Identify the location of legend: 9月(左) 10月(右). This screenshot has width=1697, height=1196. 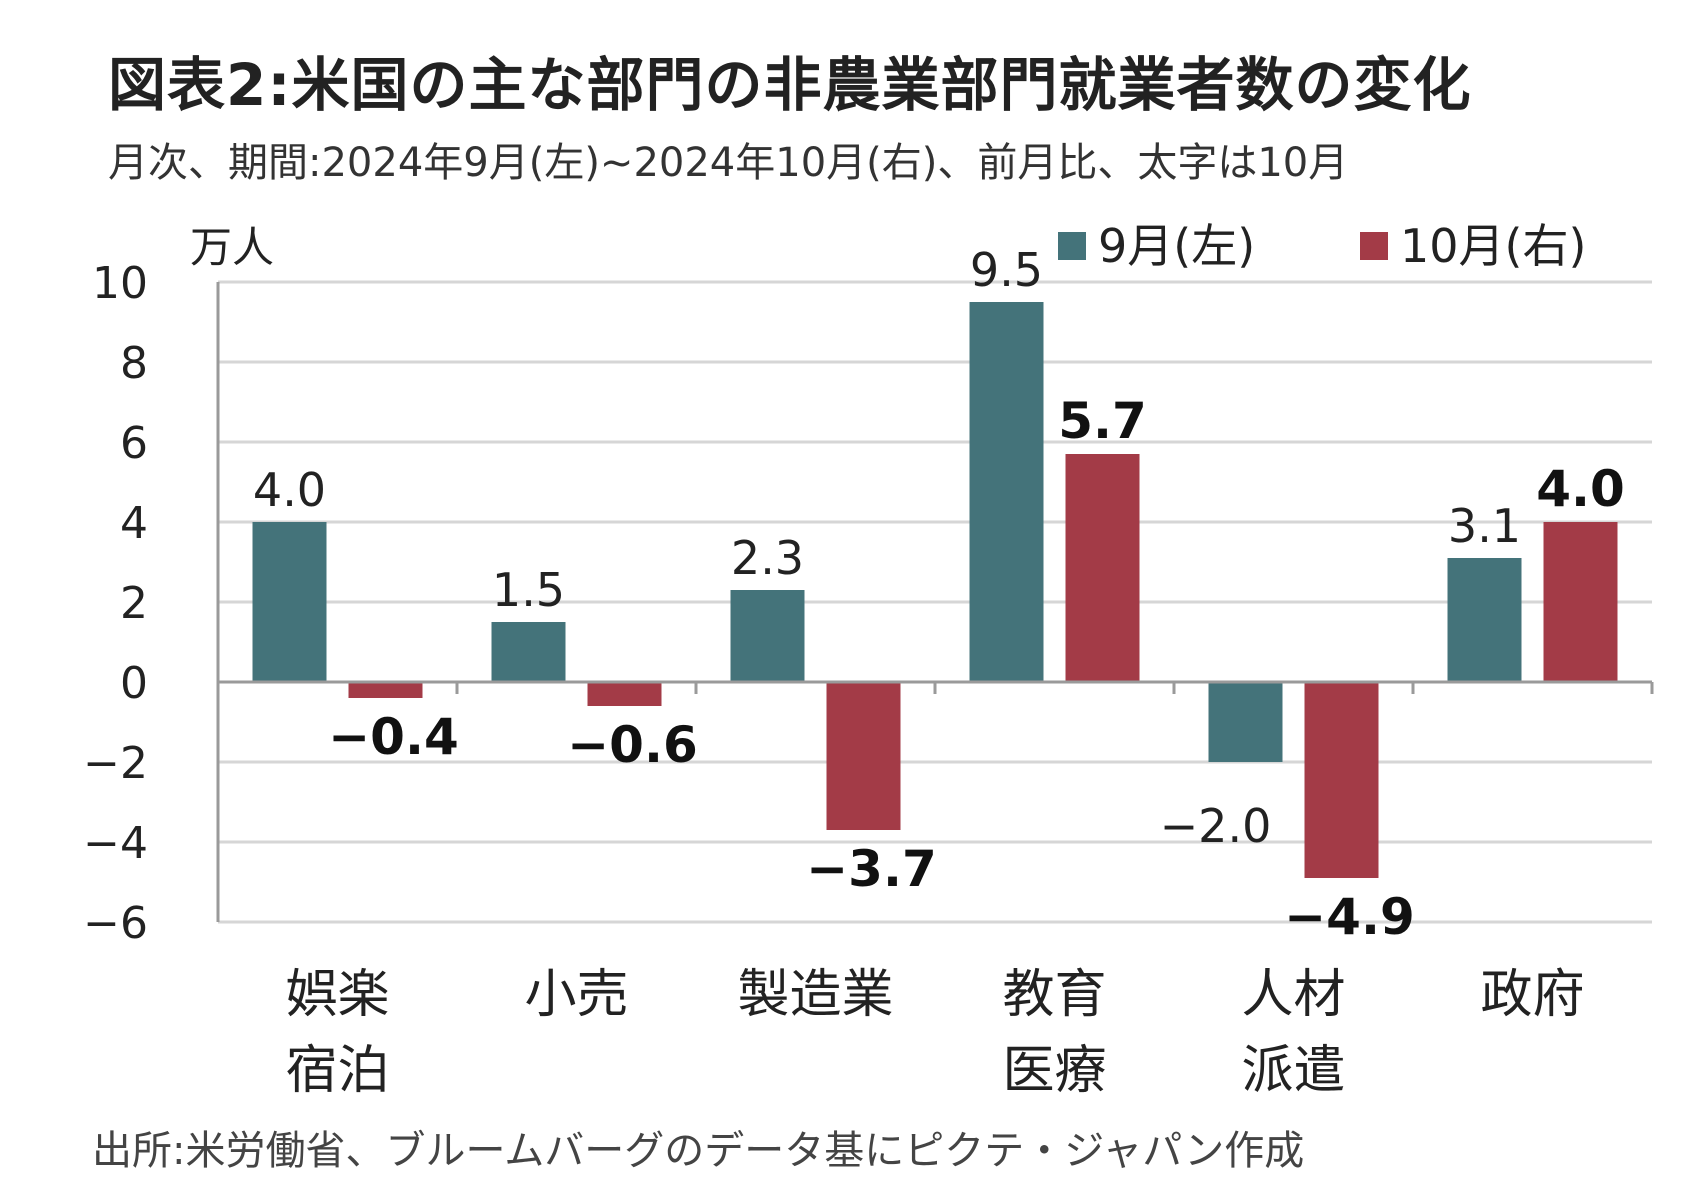
(1322, 246).